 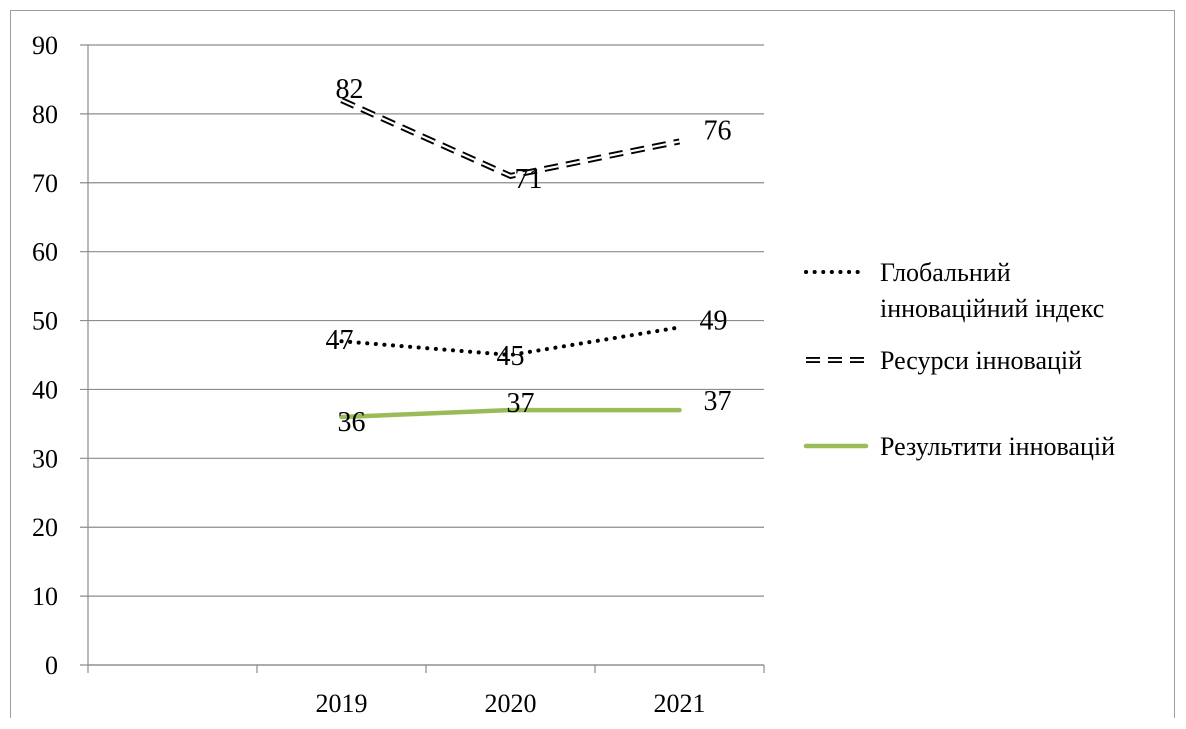 What do you see at coordinates (51, 665) in the screenshot?
I see `y-tick-label-0: 0` at bounding box center [51, 665].